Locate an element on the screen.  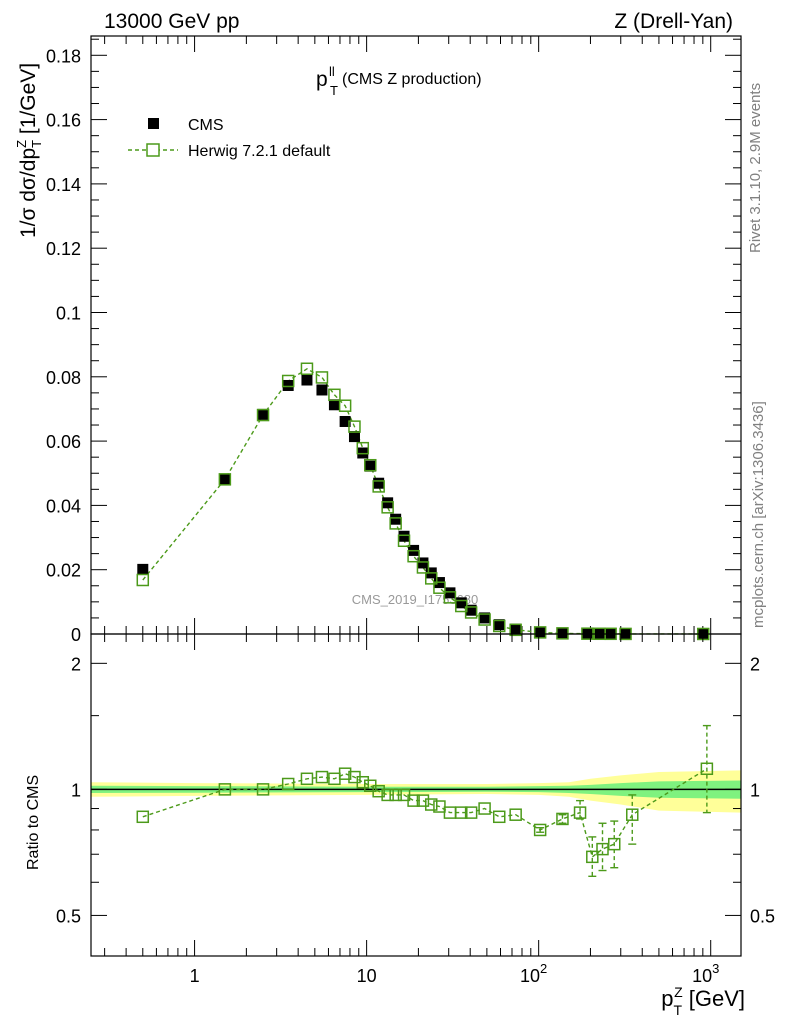
ratio-y-tick-label: 2 is located at coordinates (76, 664).